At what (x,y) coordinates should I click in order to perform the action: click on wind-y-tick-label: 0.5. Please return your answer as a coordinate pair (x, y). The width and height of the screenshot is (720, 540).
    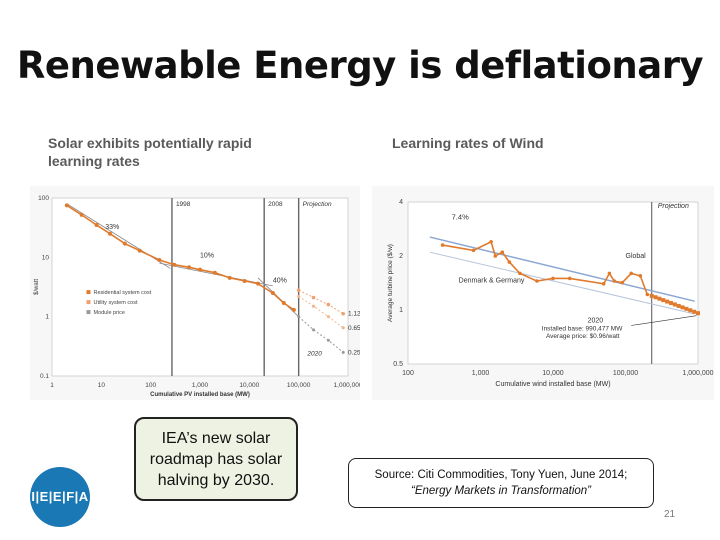
    Looking at the image, I should click on (398, 364).